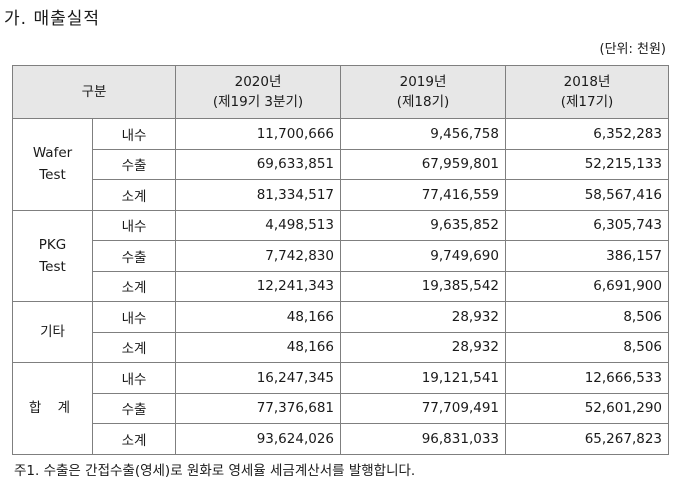 This screenshot has width=681, height=488. I want to click on table-row: 소계 81,334,517 77,416,559 58,567,416, so click(341, 195).